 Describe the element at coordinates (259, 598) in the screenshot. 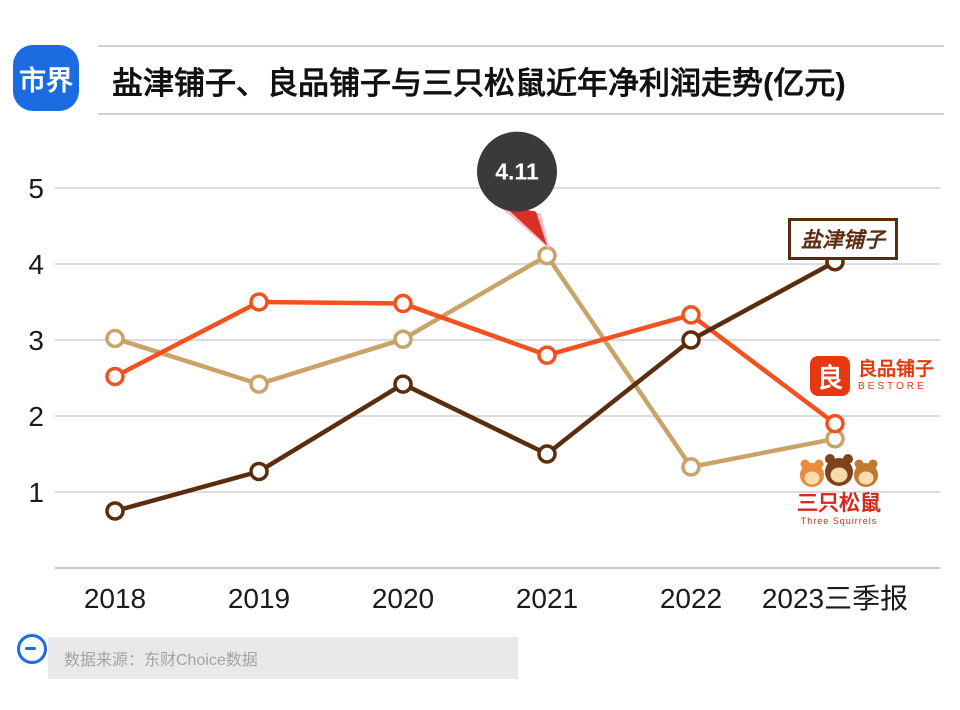

I see `x-axis-label: 2019` at that location.